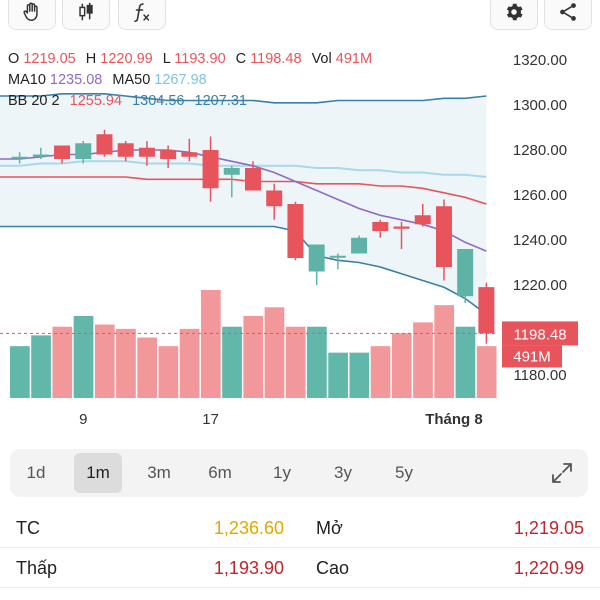 This screenshot has height=600, width=600. What do you see at coordinates (83, 419) in the screenshot?
I see `x-axis-tick-label: 9` at bounding box center [83, 419].